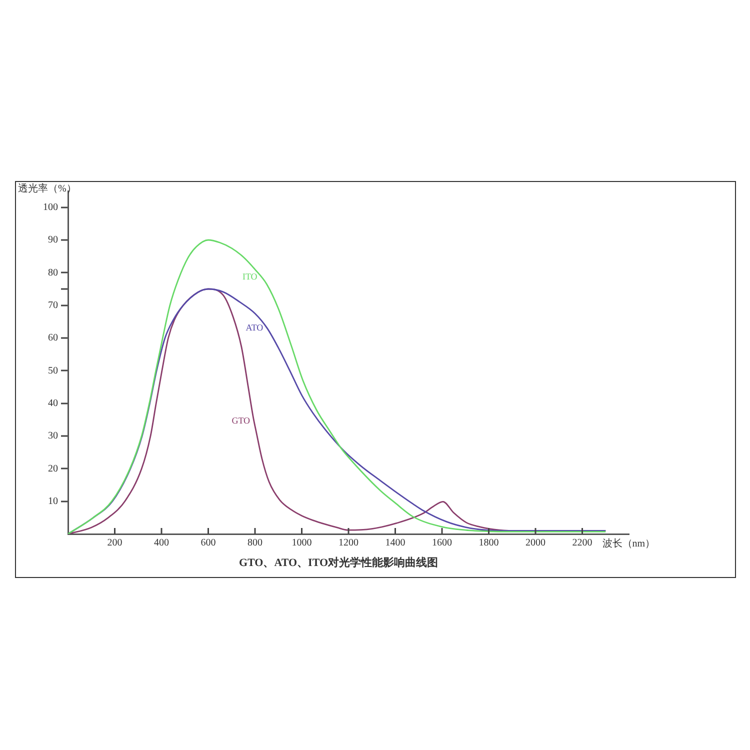 Image resolution: width=750 pixels, height=750 pixels. I want to click on y-tick-label: 10, so click(53, 501).